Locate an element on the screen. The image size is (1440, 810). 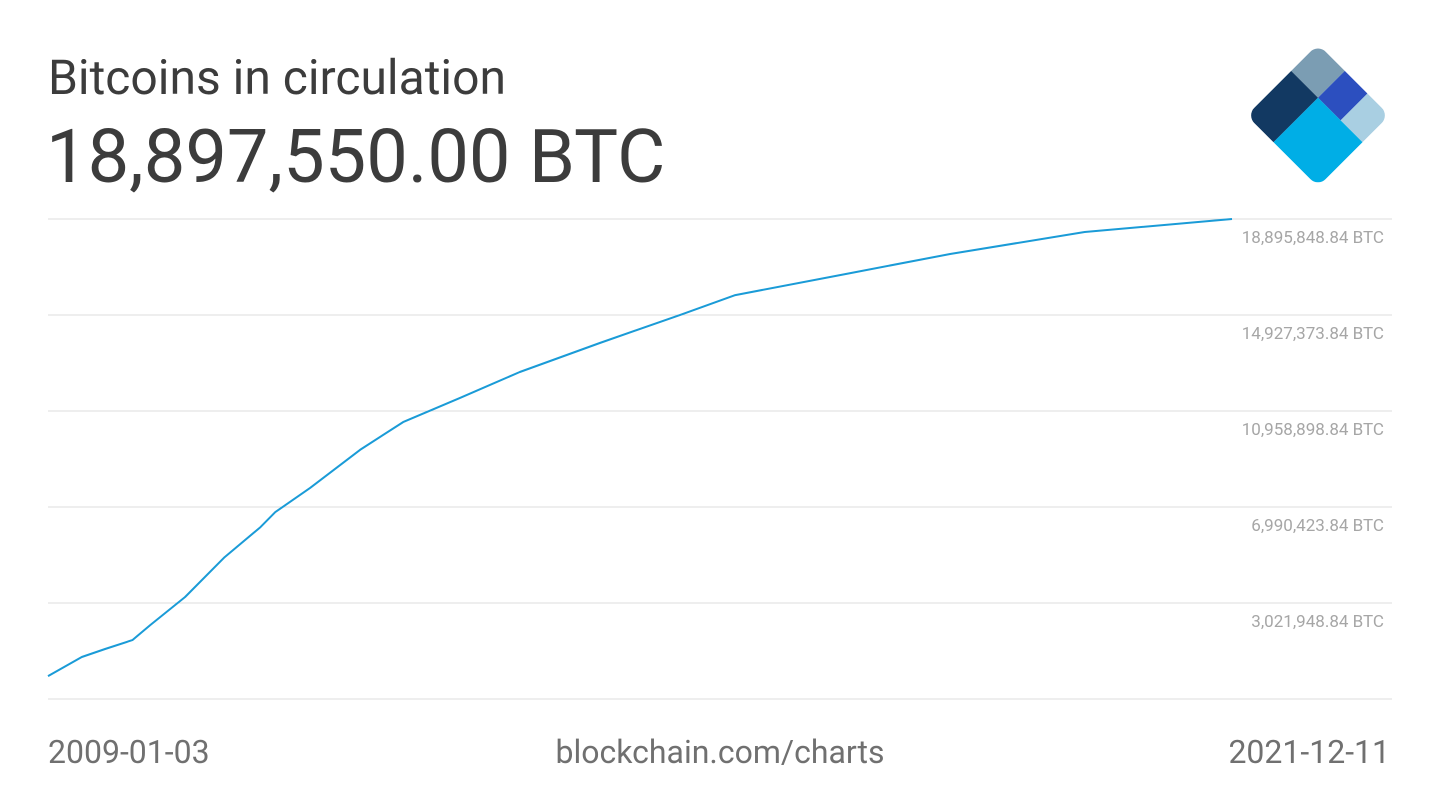
logo is located at coordinates (1318, 115).